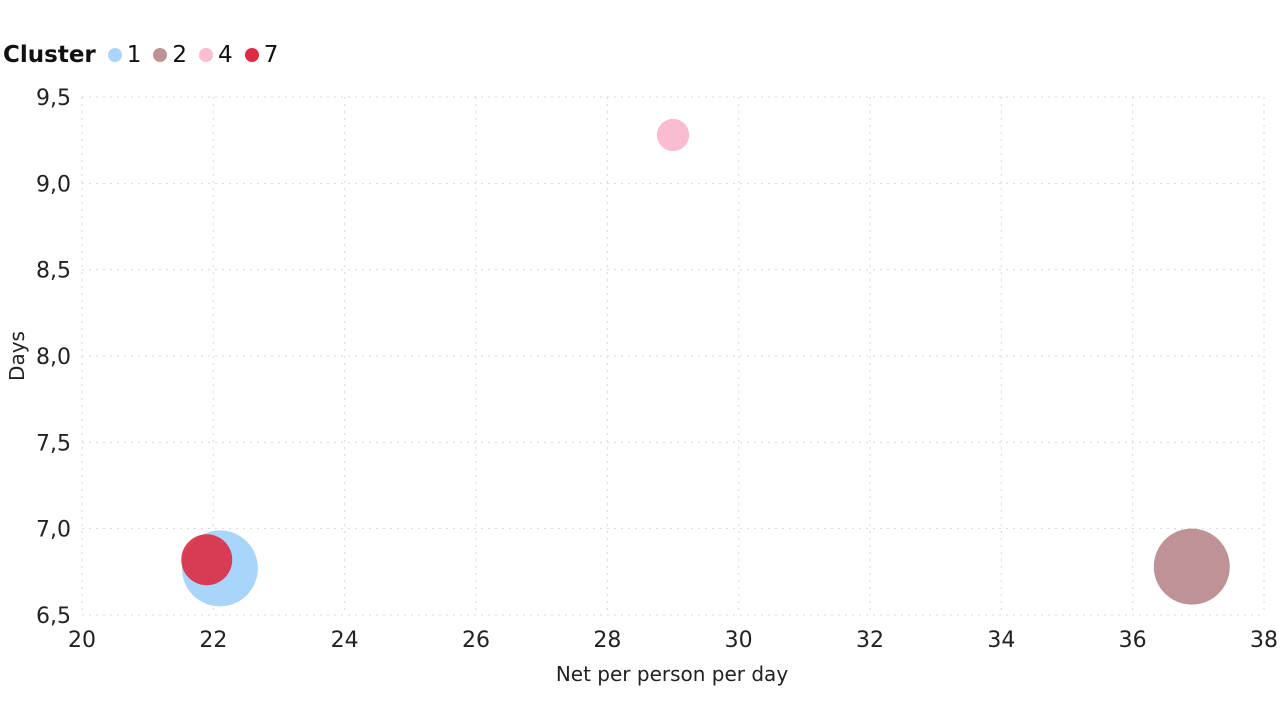 The height and width of the screenshot is (720, 1280). What do you see at coordinates (53, 271) in the screenshot?
I see `y-tick-label: 8,5` at bounding box center [53, 271].